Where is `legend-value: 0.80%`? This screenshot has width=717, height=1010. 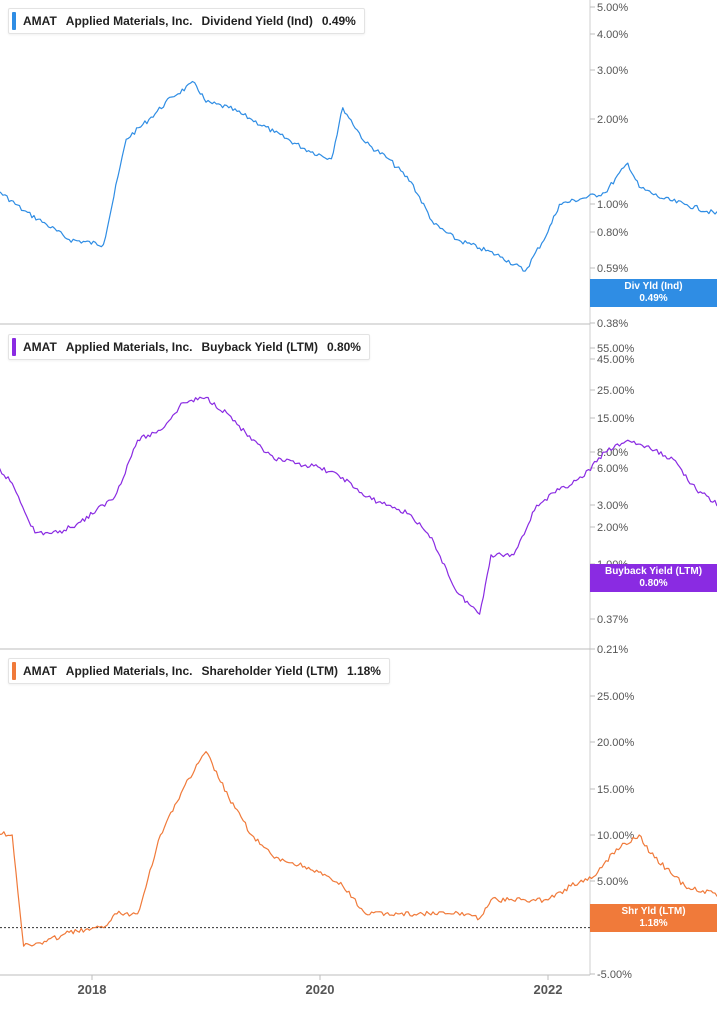 legend-value: 0.80% is located at coordinates (343, 347).